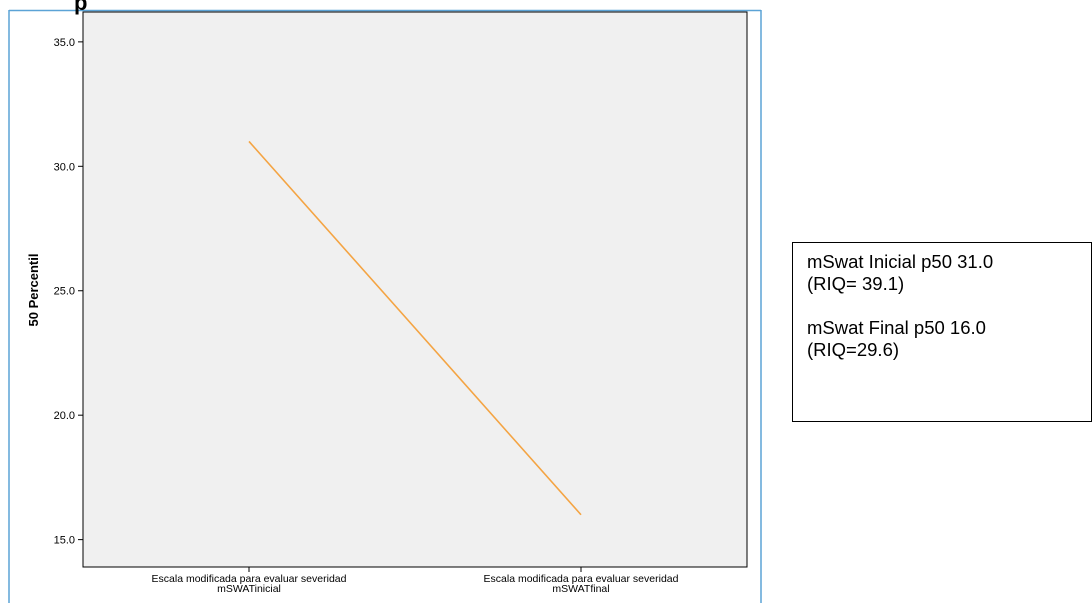 The width and height of the screenshot is (1092, 603). Describe the element at coordinates (249, 589) in the screenshot. I see `x-tick-label: mSWATinicial` at that location.